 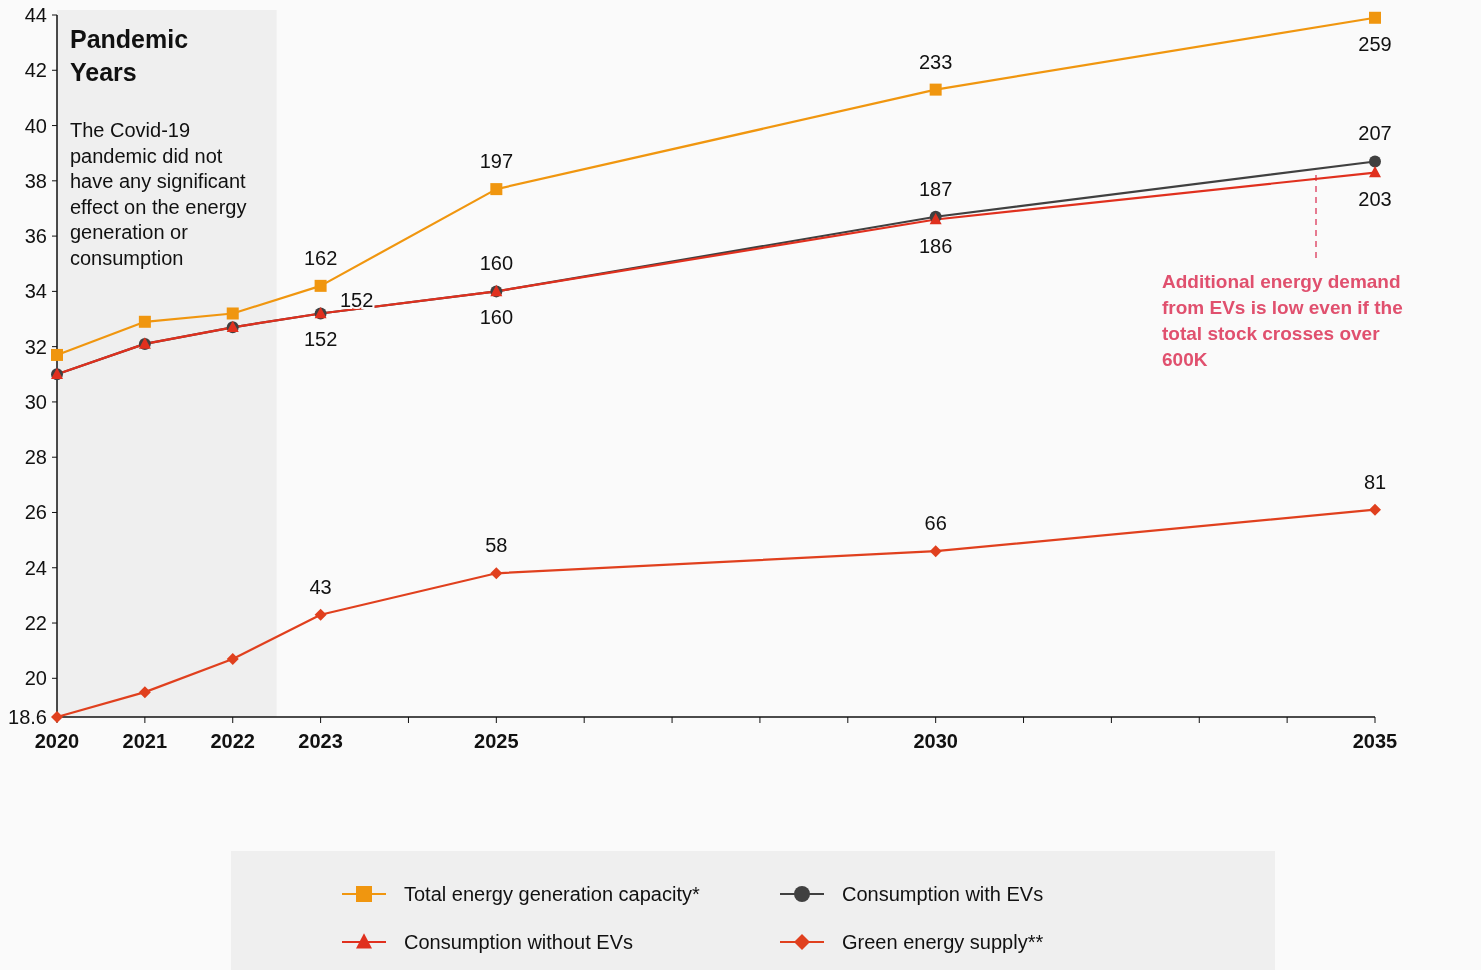 What do you see at coordinates (1375, 133) in the screenshot?
I see `data-label: 207` at bounding box center [1375, 133].